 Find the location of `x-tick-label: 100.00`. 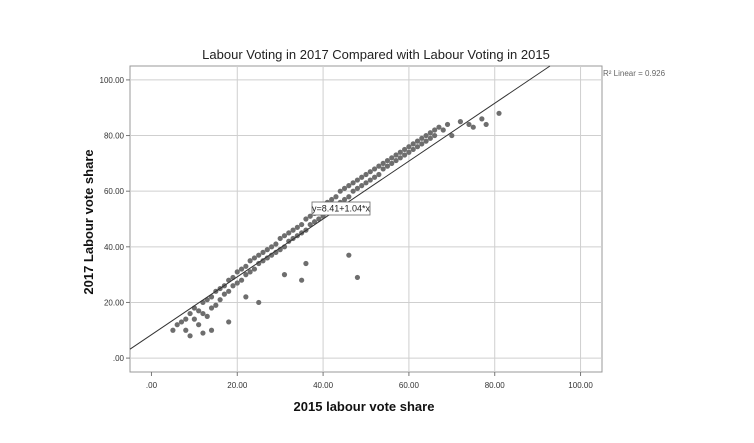

x-tick-label: 100.00 is located at coordinates (580, 385).